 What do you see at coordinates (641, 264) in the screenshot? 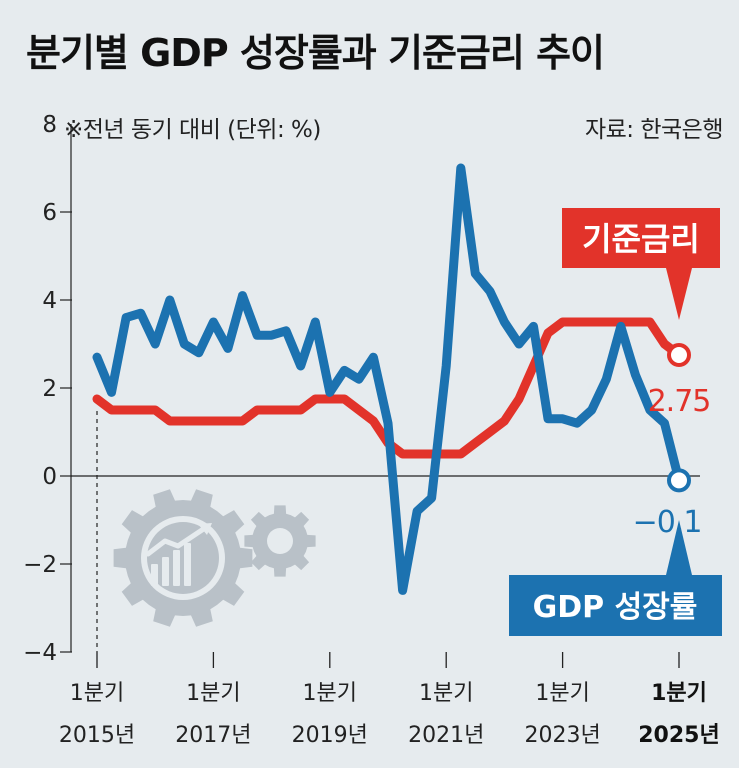
I see `rate-legend-box` at bounding box center [641, 264].